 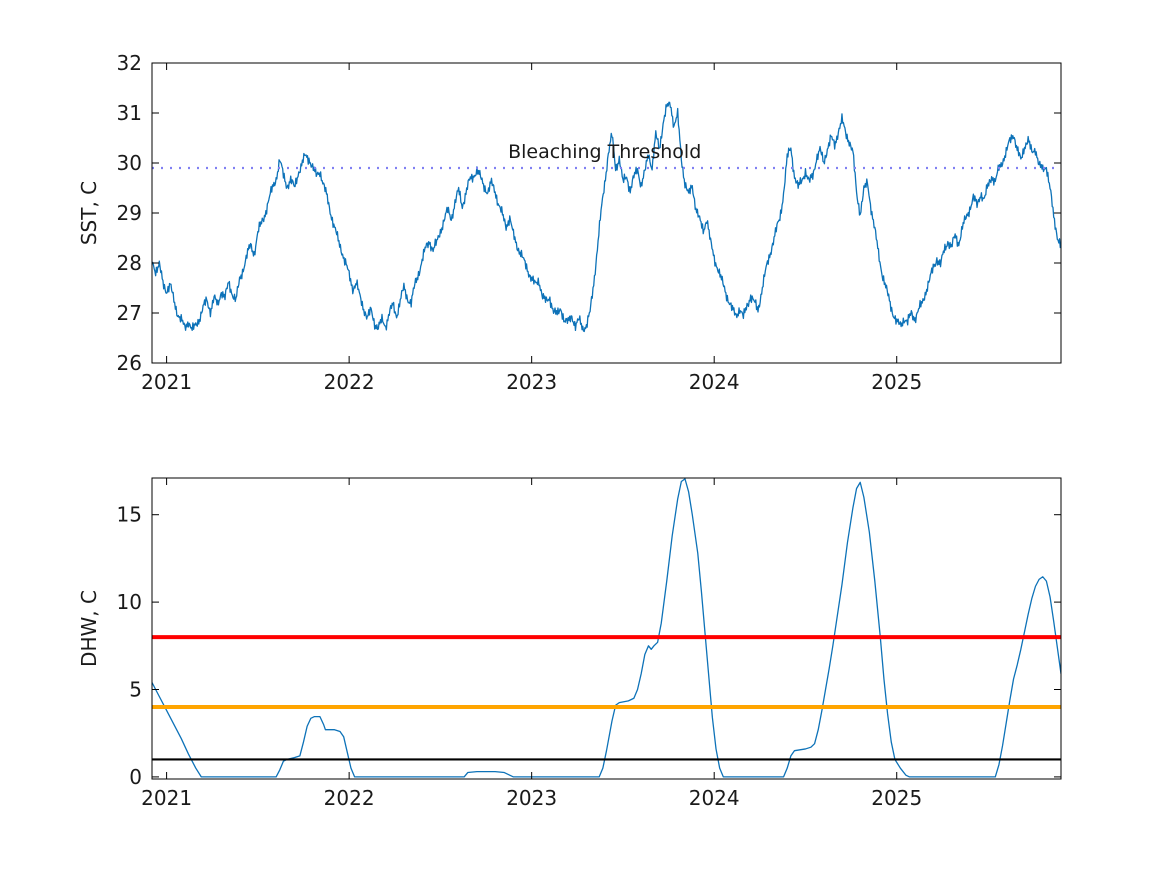 I want to click on y-tick-label: 26, so click(x=129, y=363).